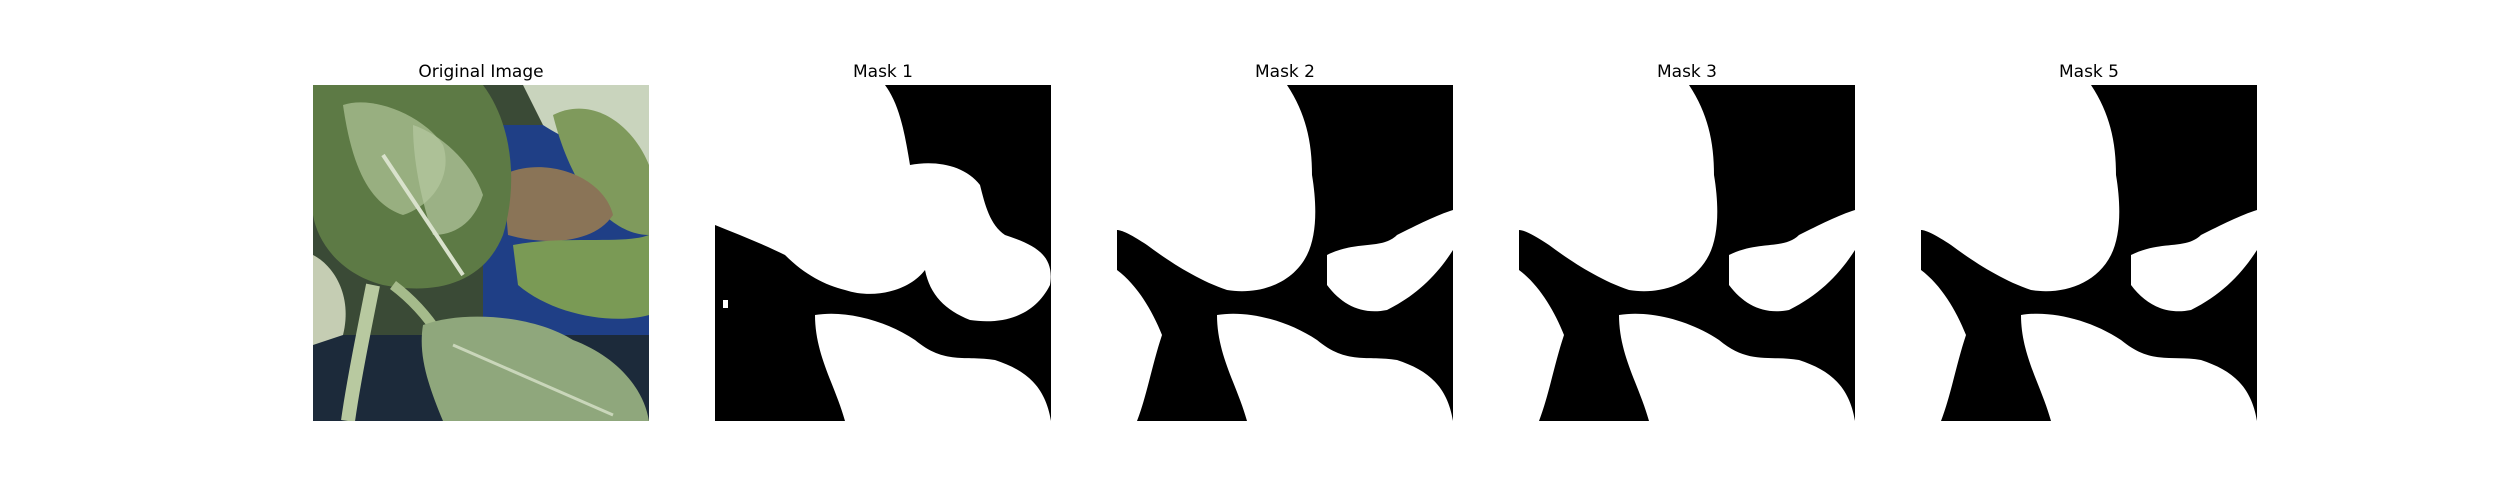  Describe the element at coordinates (1686, 72) in the screenshot. I see `panel-title: Mask 3` at that location.